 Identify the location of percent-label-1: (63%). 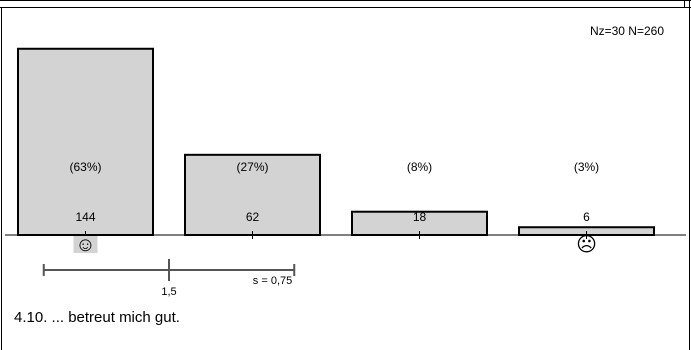
(85, 167).